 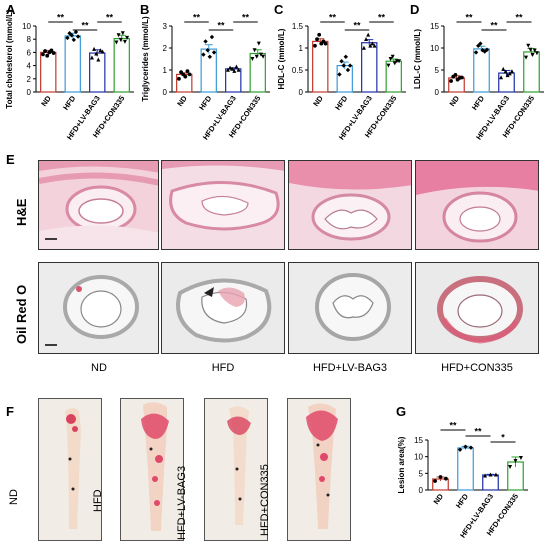 What do you see at coordinates (281, 58) in the screenshot?
I see `y-axis-label: HDL-C (mmol/L)` at bounding box center [281, 58].